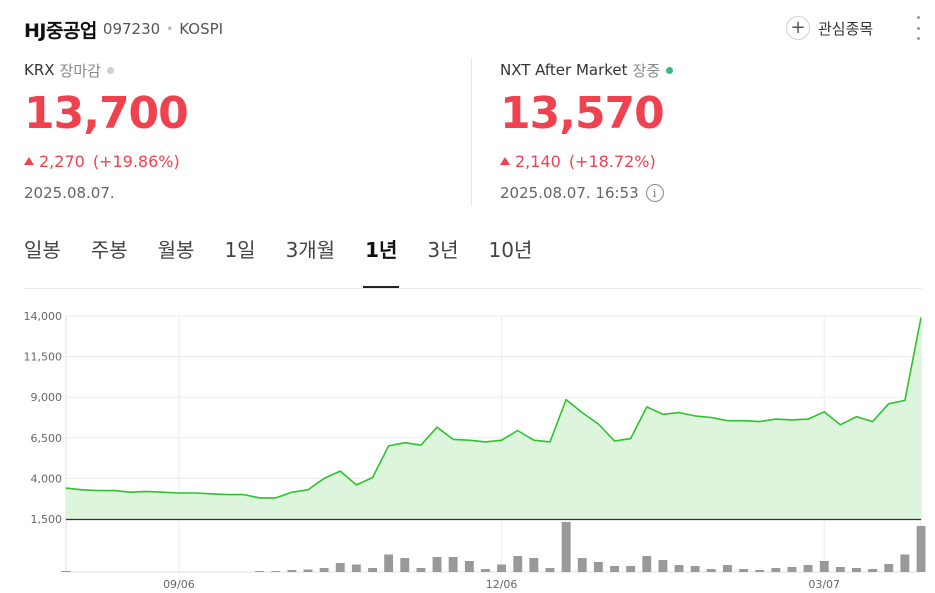  I want to click on krx-status: 장마감, so click(80, 70).